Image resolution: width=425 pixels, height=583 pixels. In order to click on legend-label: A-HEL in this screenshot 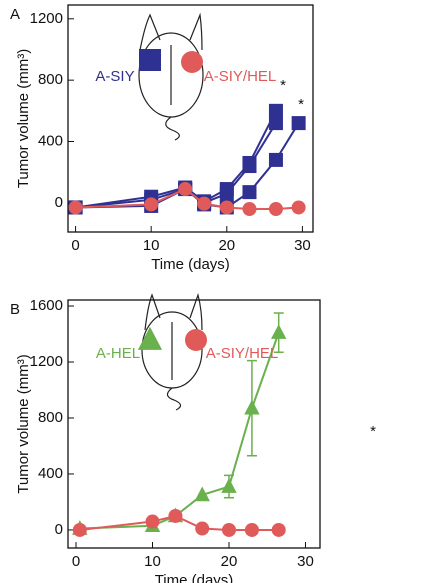, I will do `click(118, 353)`.